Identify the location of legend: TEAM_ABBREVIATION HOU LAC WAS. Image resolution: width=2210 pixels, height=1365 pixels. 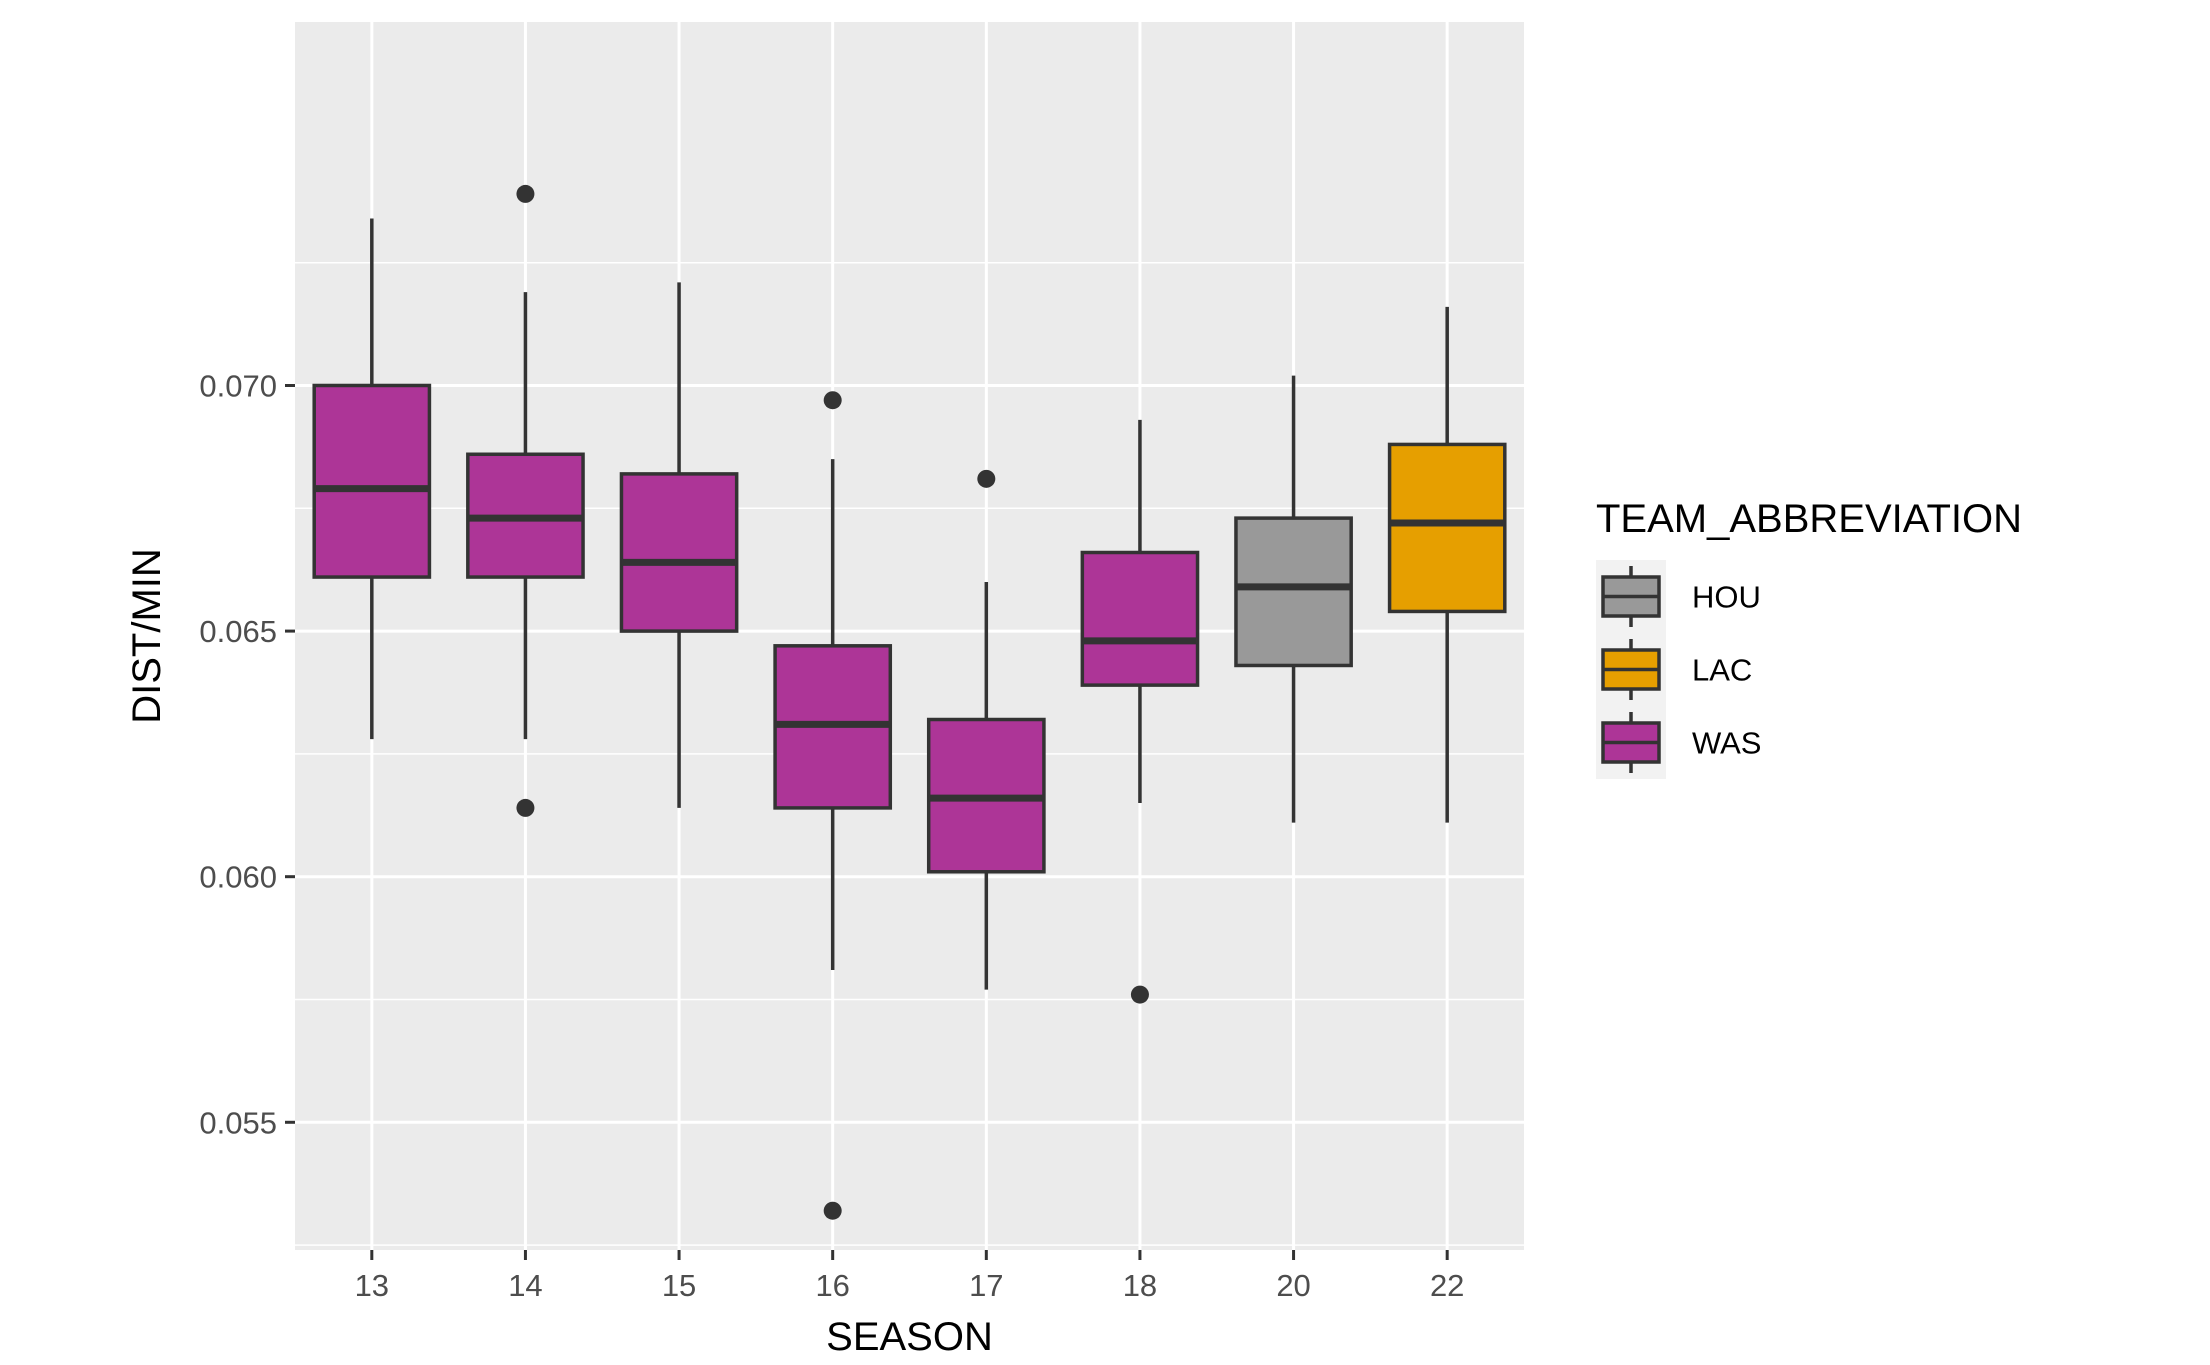
(1809, 638).